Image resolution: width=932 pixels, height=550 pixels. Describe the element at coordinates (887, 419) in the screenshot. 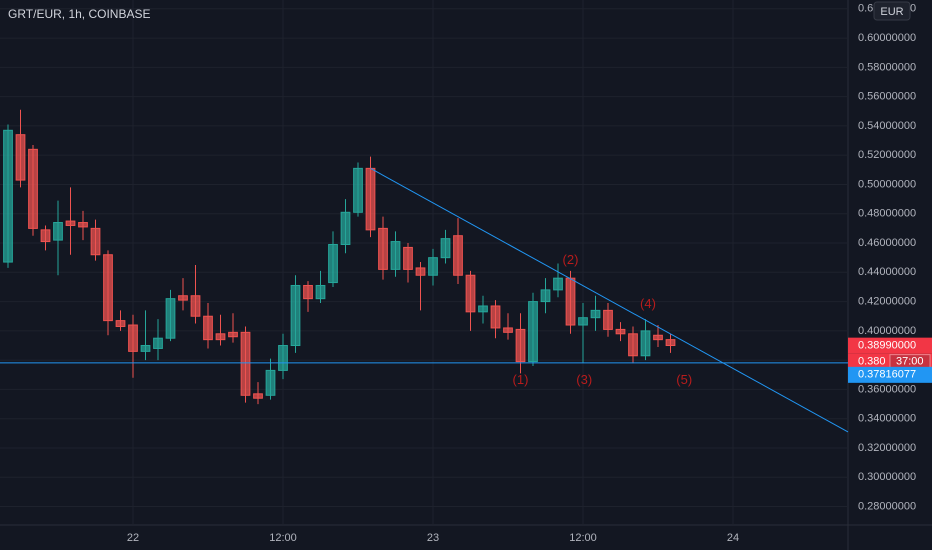

I see `y-tick-label: 0.34000000` at that location.